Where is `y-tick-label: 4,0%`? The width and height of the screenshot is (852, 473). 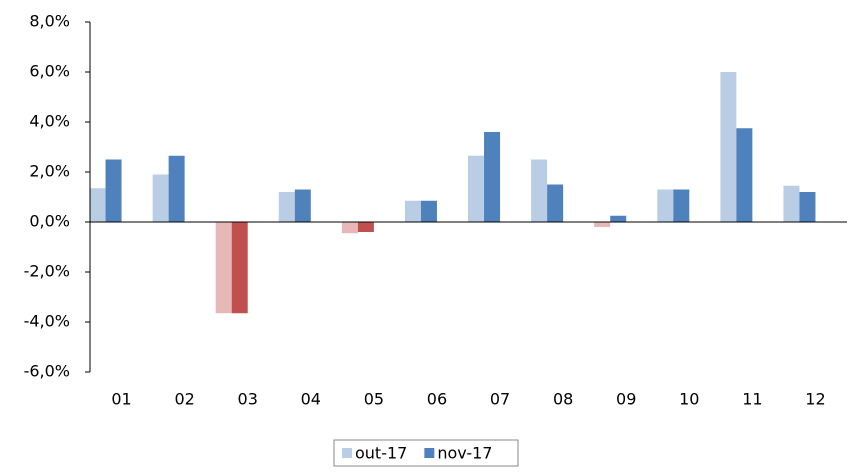
y-tick-label: 4,0% is located at coordinates (49, 121).